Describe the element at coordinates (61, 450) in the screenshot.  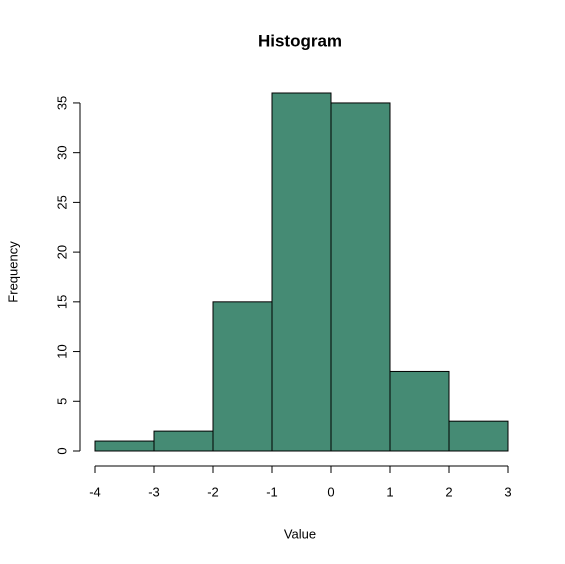
I see `y-tick-label: 0` at that location.